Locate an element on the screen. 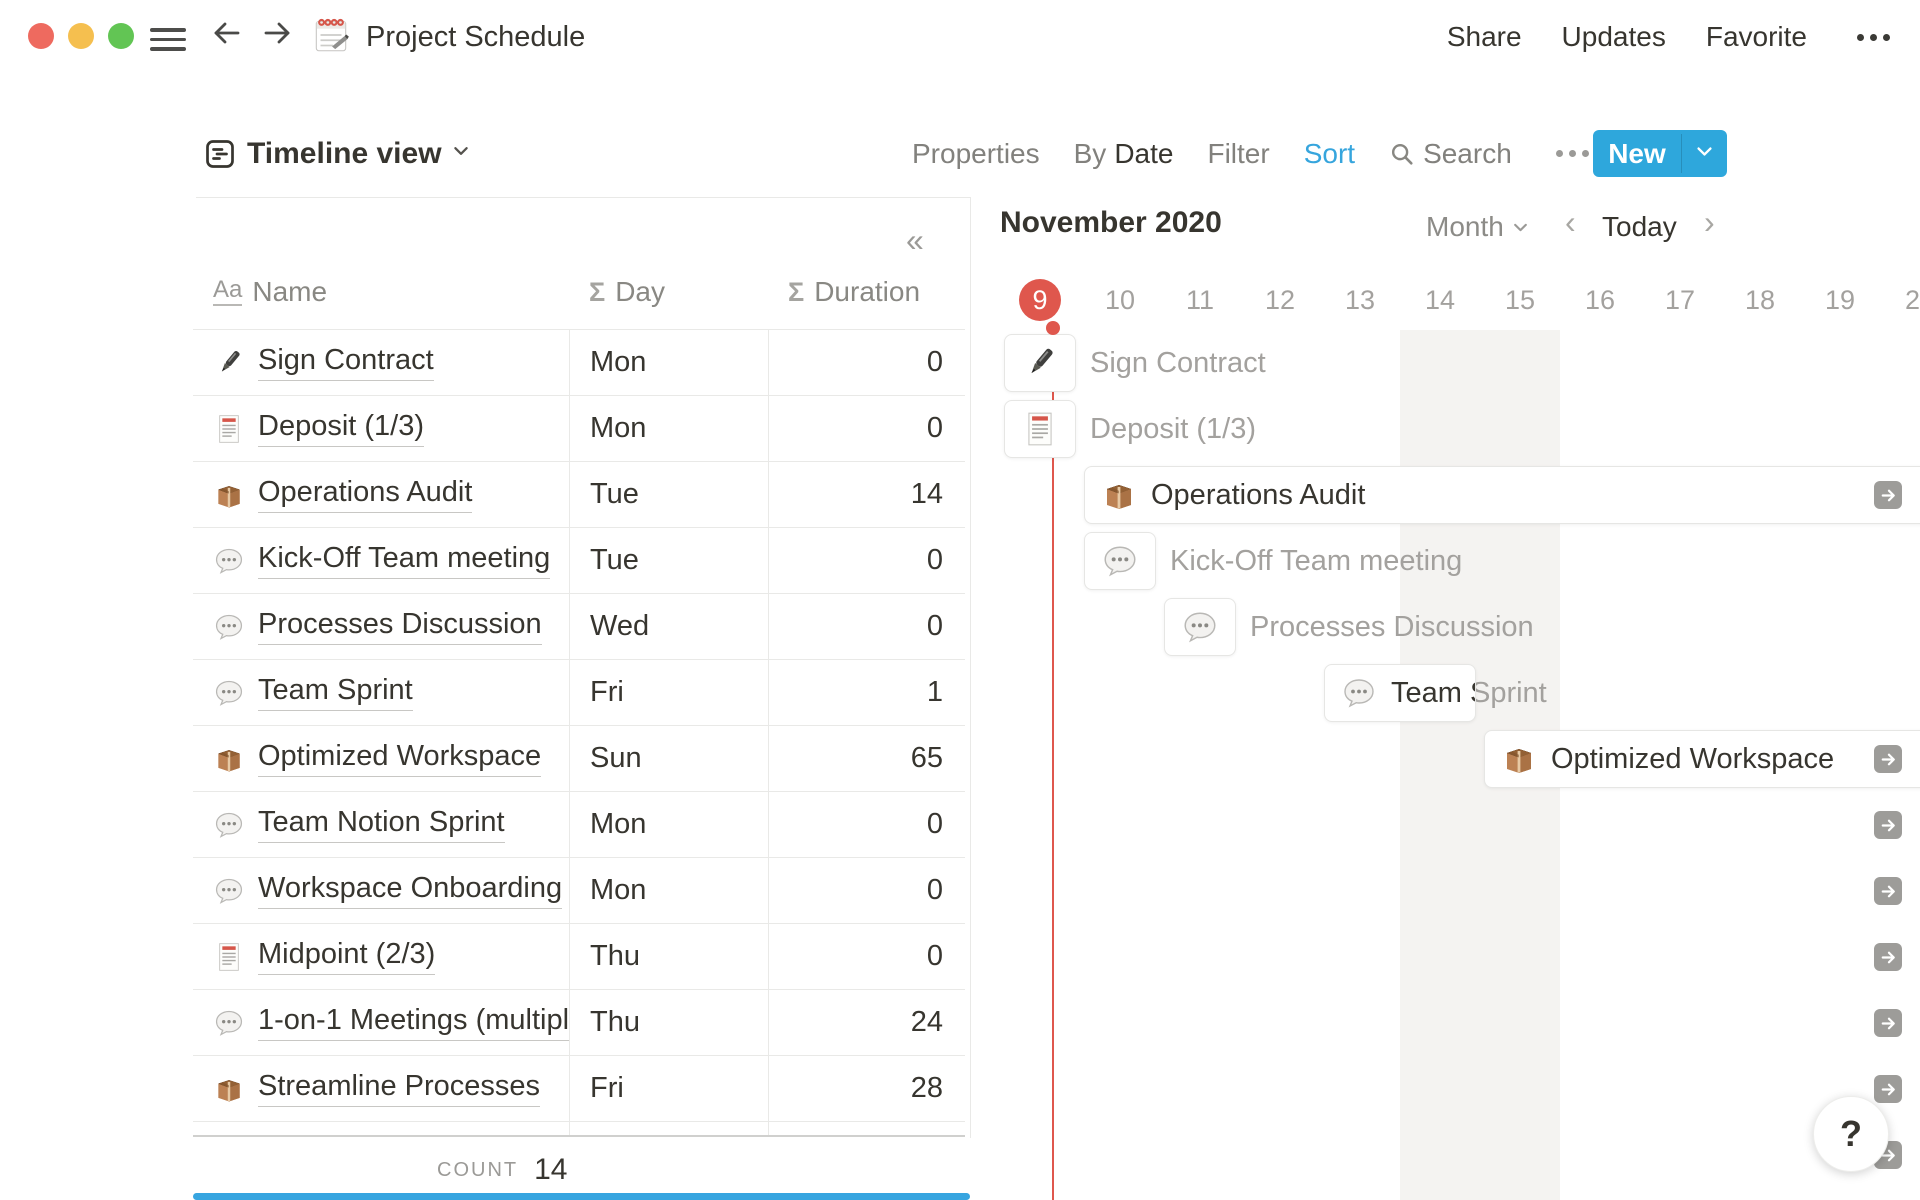  timeline-bar: Operations Audit is located at coordinates (1502, 495).